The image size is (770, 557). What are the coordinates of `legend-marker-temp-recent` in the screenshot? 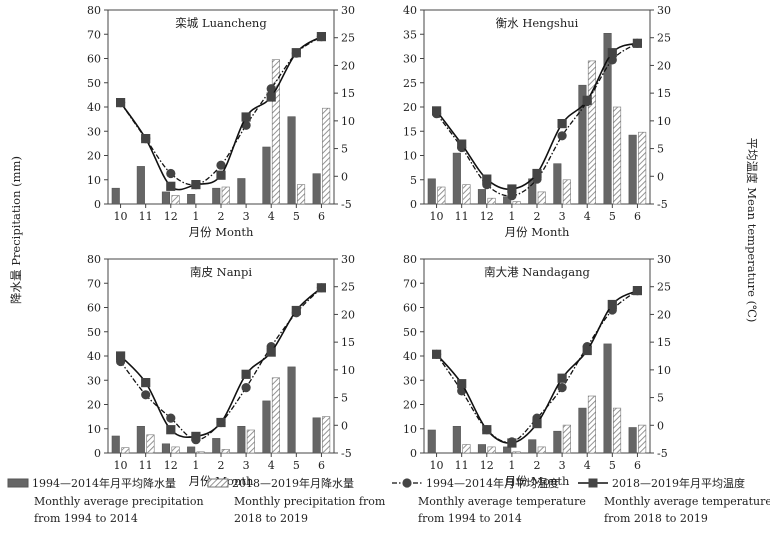 It's located at (593, 483).